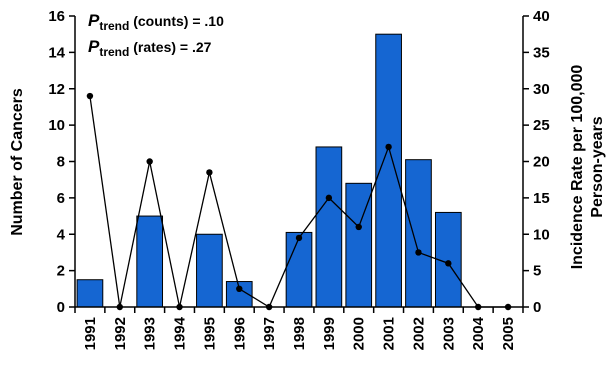 The height and width of the screenshot is (366, 610). Describe the element at coordinates (541, 52) in the screenshot. I see `right-tick-label: 35` at that location.